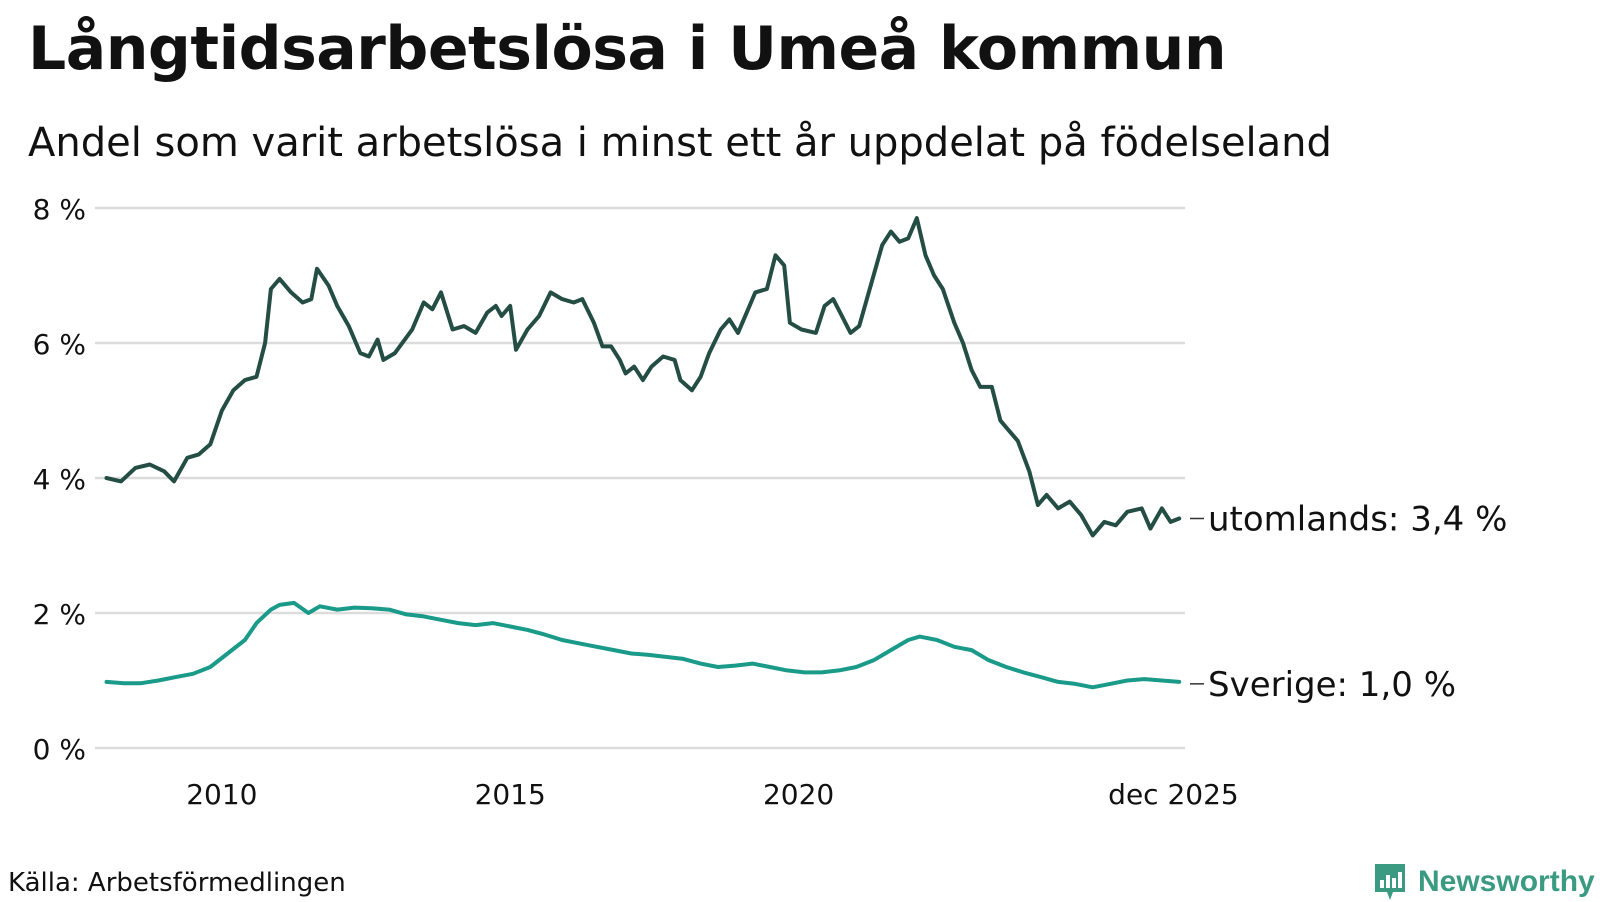 The image size is (1600, 902). Describe the element at coordinates (712, 794) in the screenshot. I see `x-axis-ticks: 2010 2015 2020 dec 2025` at that location.